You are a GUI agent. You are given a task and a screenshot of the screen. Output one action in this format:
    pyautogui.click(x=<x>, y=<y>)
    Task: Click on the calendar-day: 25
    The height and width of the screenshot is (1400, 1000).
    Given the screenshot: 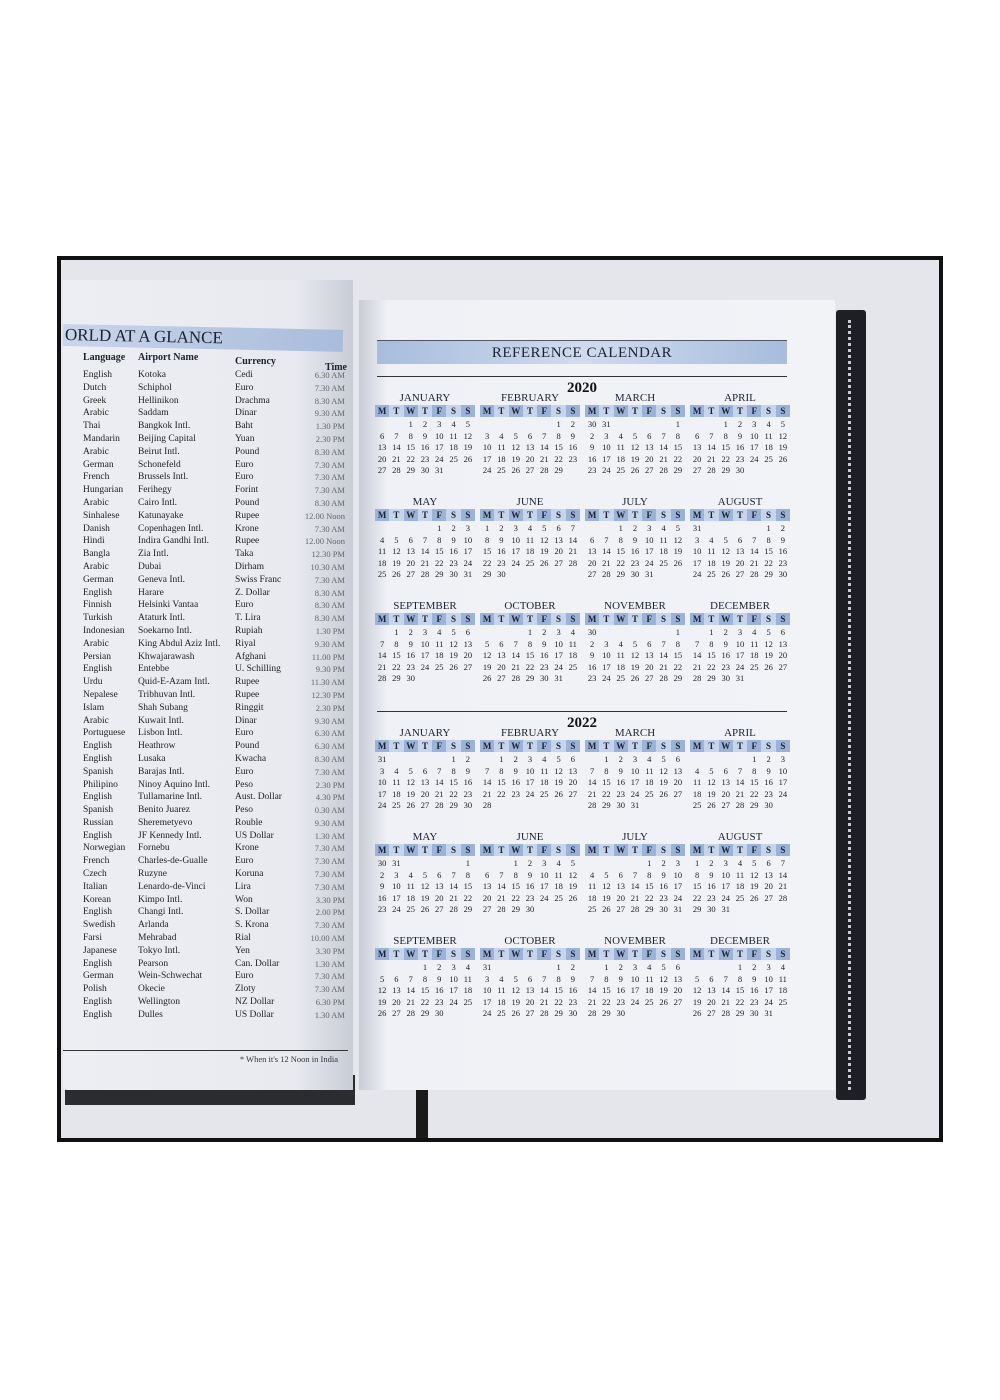 What is the action you would take?
    pyautogui.click(x=558, y=897)
    